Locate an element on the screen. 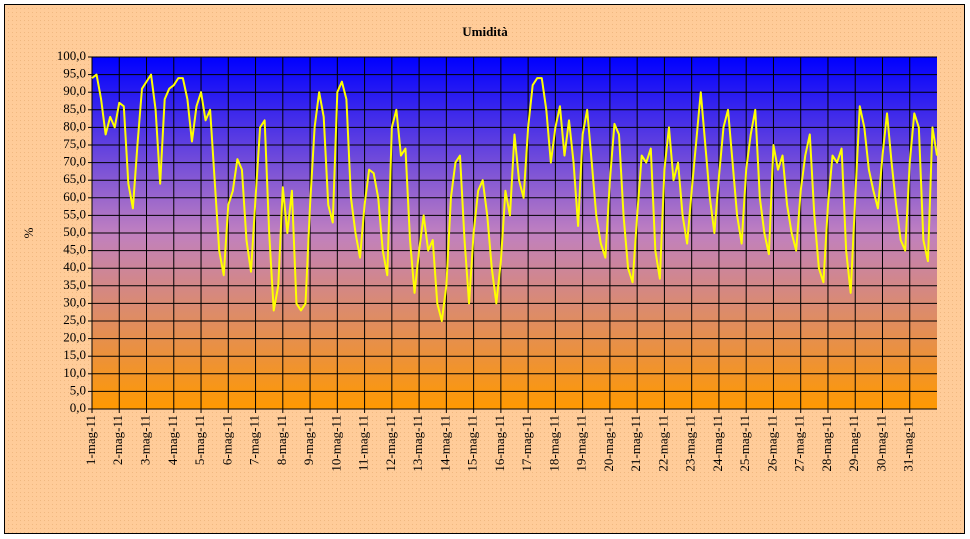 The width and height of the screenshot is (970, 539). y-tick-label: 70,0 is located at coordinates (74, 161).